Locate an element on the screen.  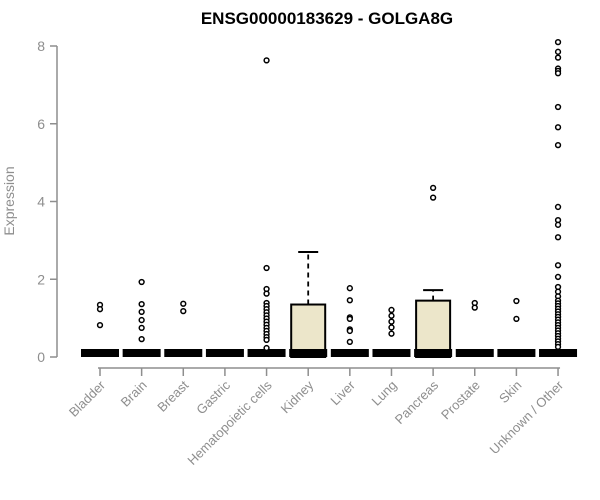
x-category-label: Kidney is located at coordinates (297, 396).